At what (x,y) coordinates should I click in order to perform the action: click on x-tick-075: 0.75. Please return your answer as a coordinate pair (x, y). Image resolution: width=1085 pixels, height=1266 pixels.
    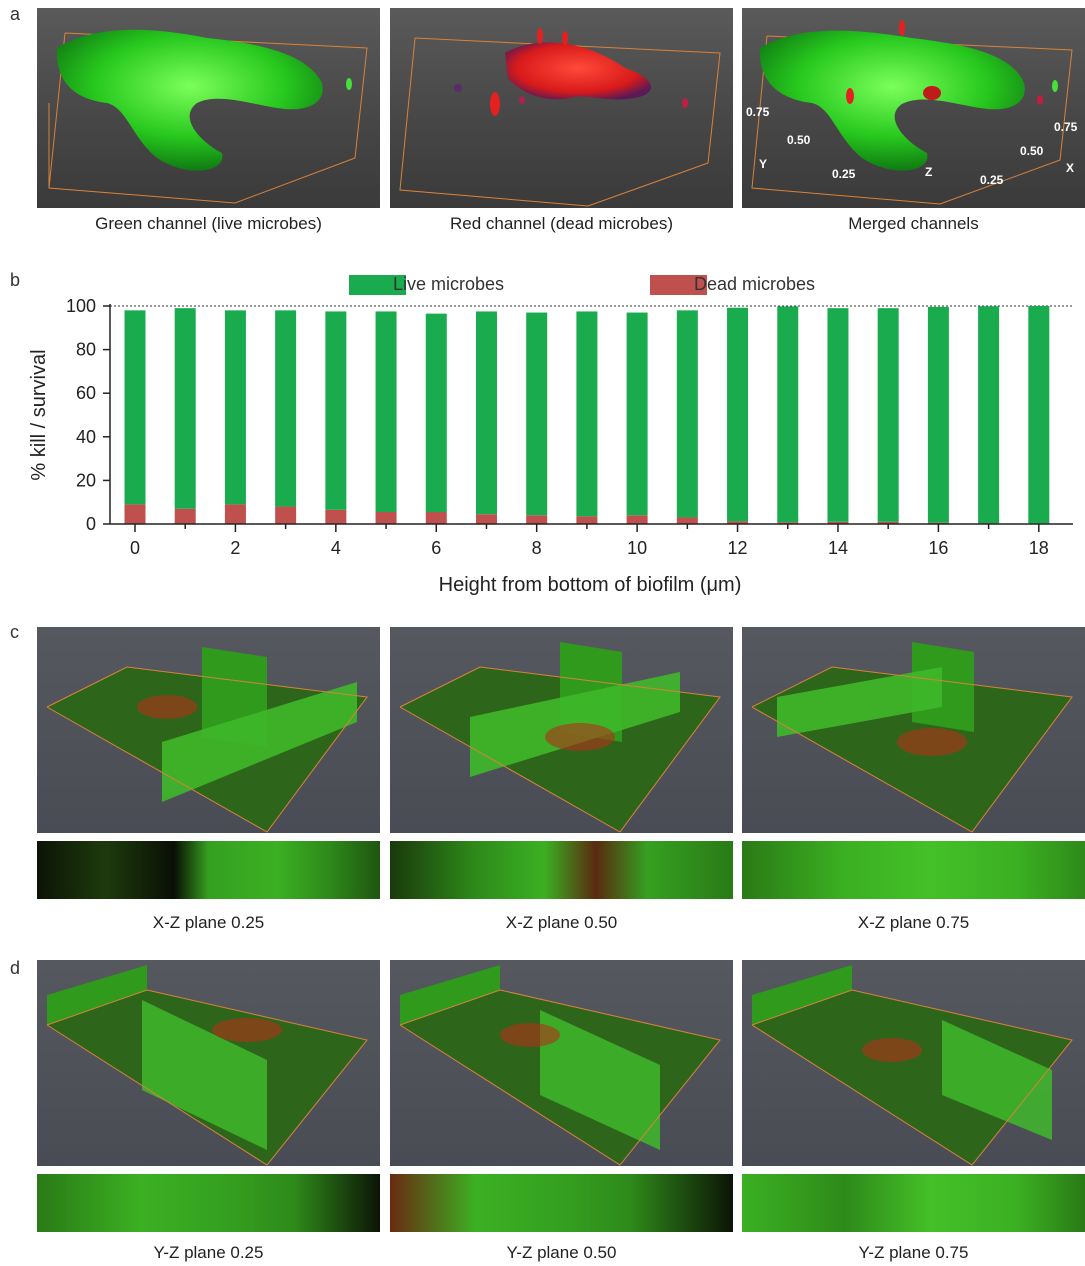
    Looking at the image, I should click on (1066, 127).